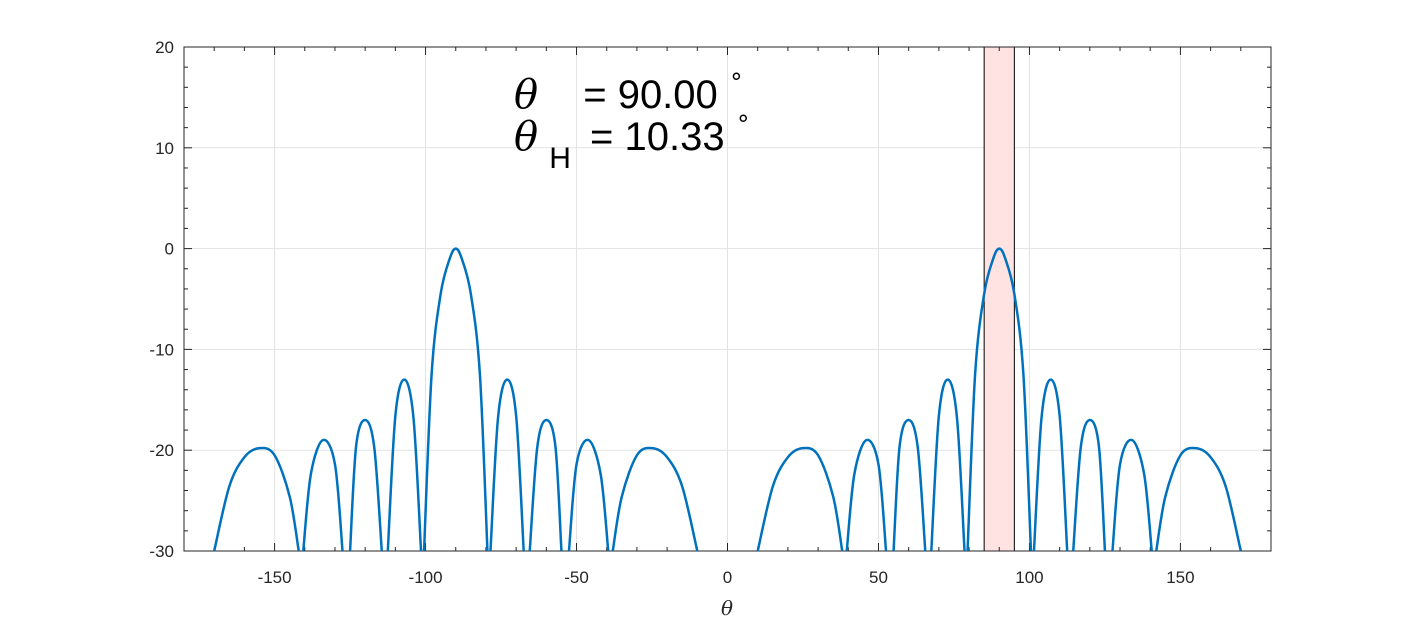 The height and width of the screenshot is (625, 1406). What do you see at coordinates (1180, 577) in the screenshot?
I see `x-tick-label: 150` at bounding box center [1180, 577].